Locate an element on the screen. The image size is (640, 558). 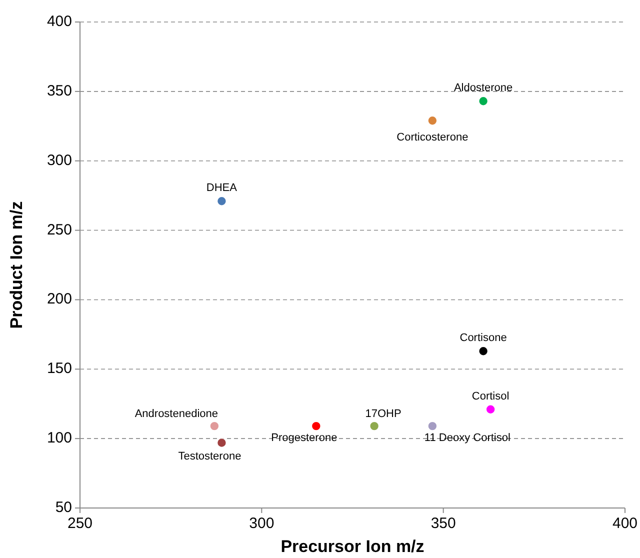
x-axis-title: Precursor Ion m/z is located at coordinates (352, 546).